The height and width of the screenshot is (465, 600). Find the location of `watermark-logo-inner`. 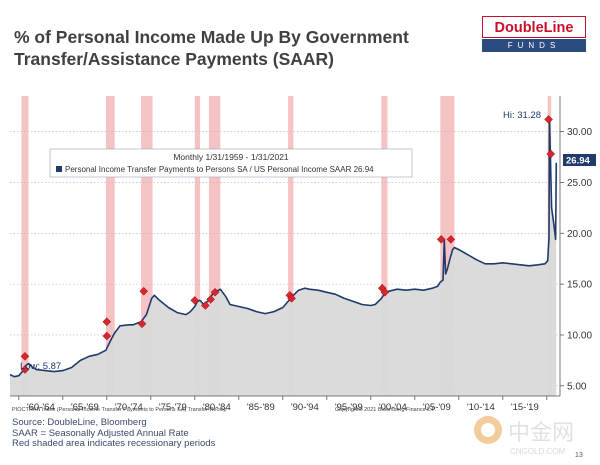

watermark-logo-inner is located at coordinates (488, 430).